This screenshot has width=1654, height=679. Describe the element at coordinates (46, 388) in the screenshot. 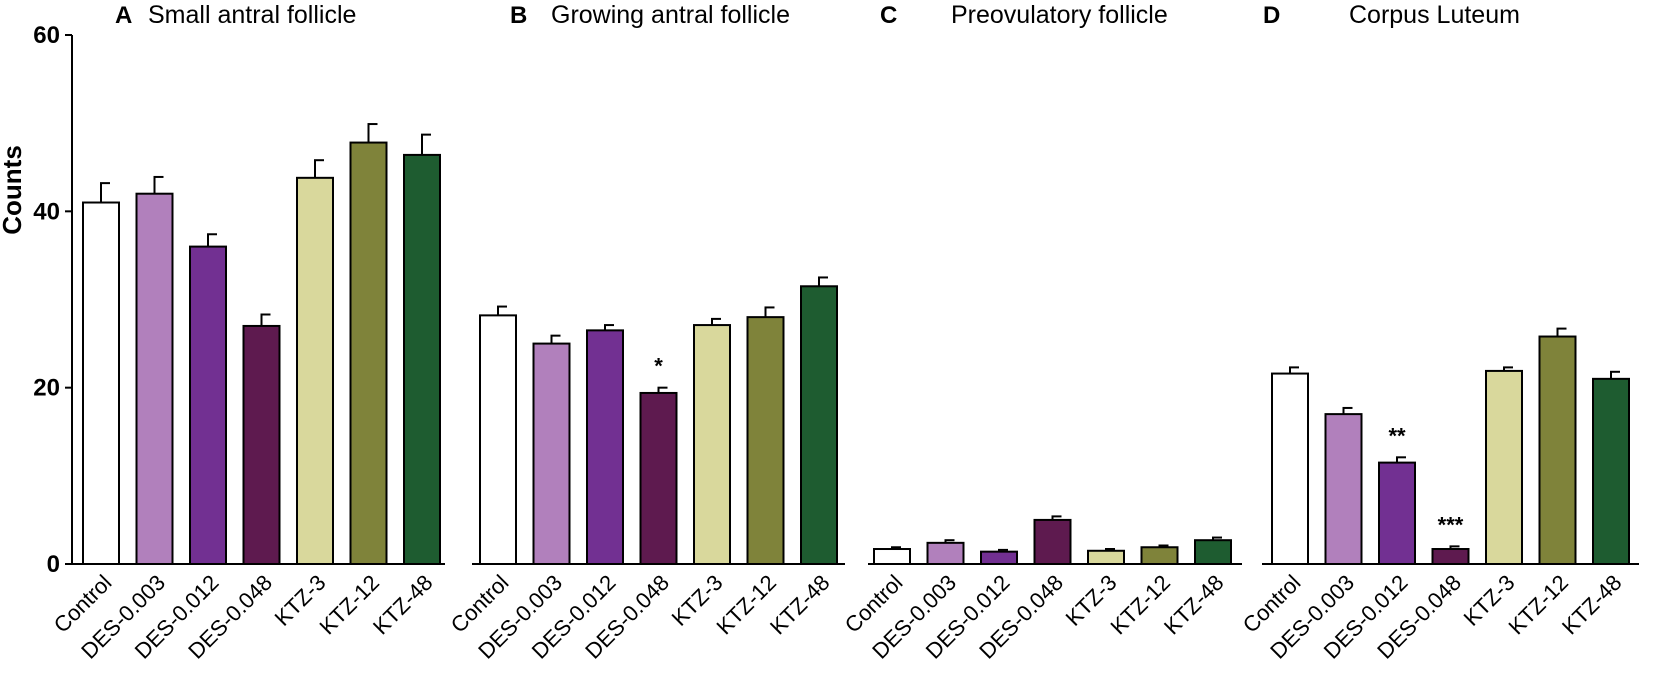

I see `y-tick-label: 20` at that location.